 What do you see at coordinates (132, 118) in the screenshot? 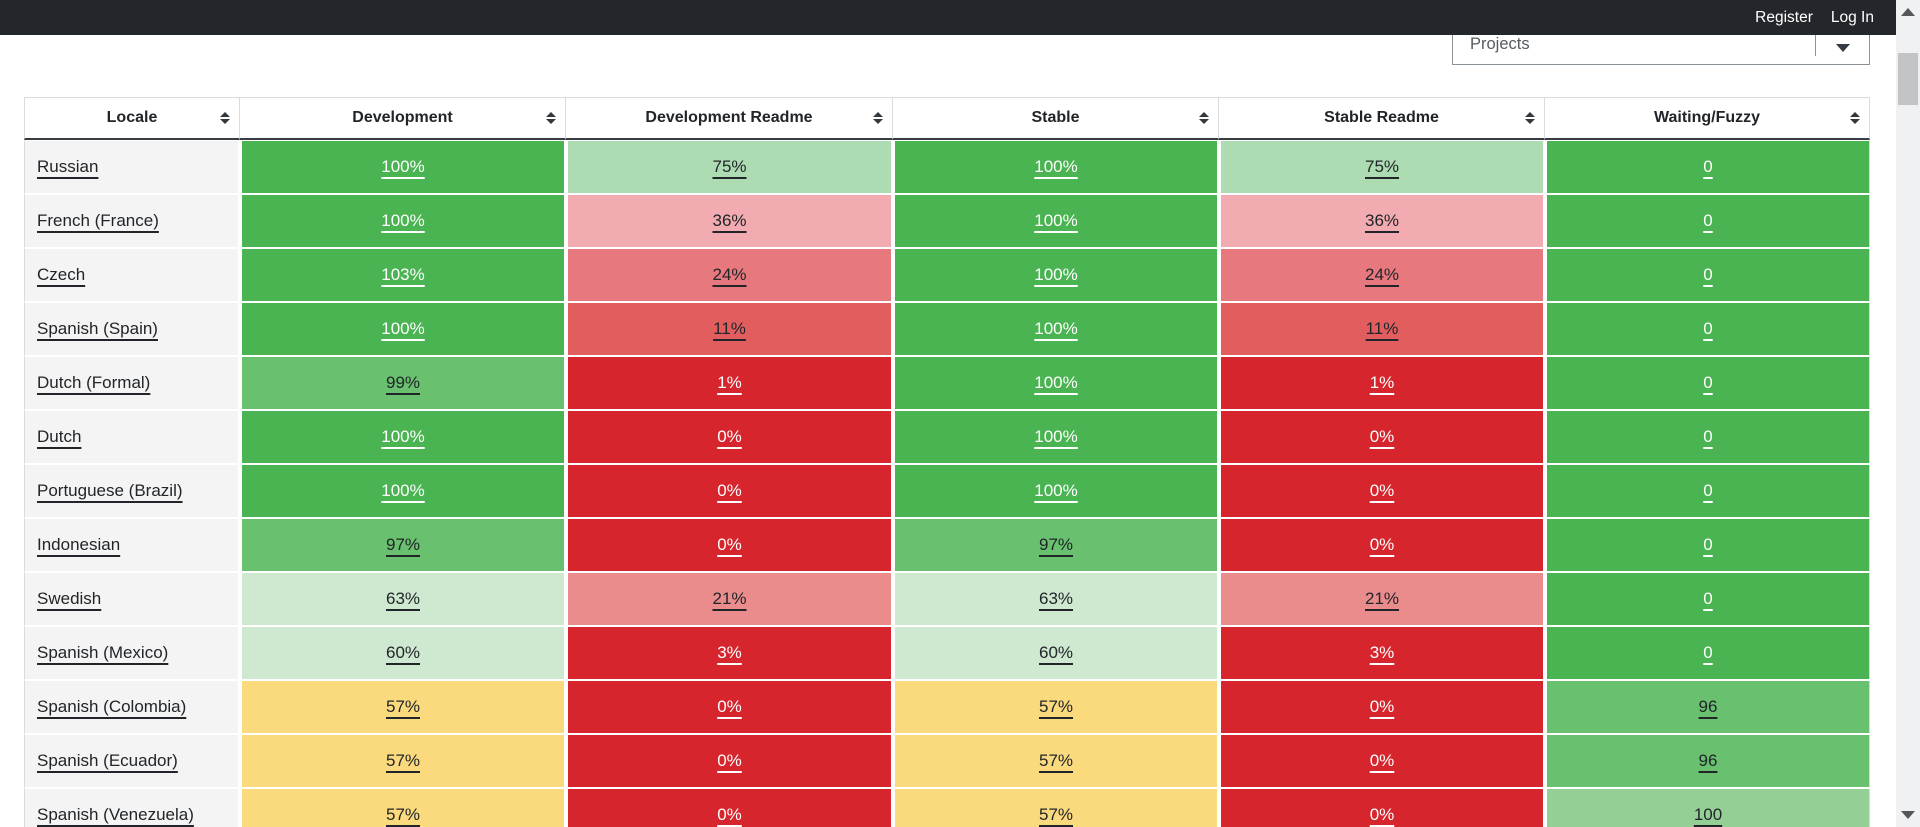
I see `column-header-locale: Locale` at bounding box center [132, 118].